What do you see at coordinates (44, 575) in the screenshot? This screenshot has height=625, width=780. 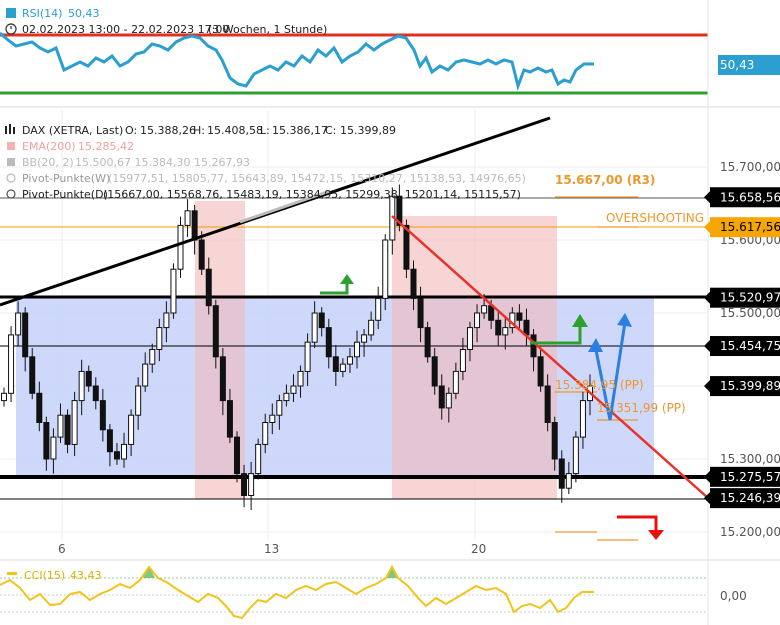 I see `cci-title: CCI(15)` at bounding box center [44, 575].